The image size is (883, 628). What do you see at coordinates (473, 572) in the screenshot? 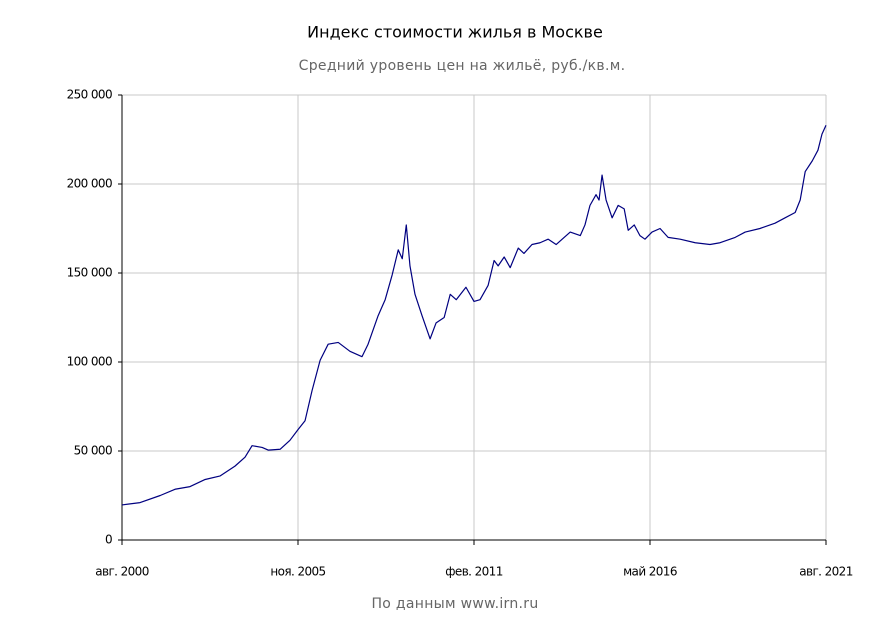
I see `x-tick-label: фев. 2011` at bounding box center [473, 572].